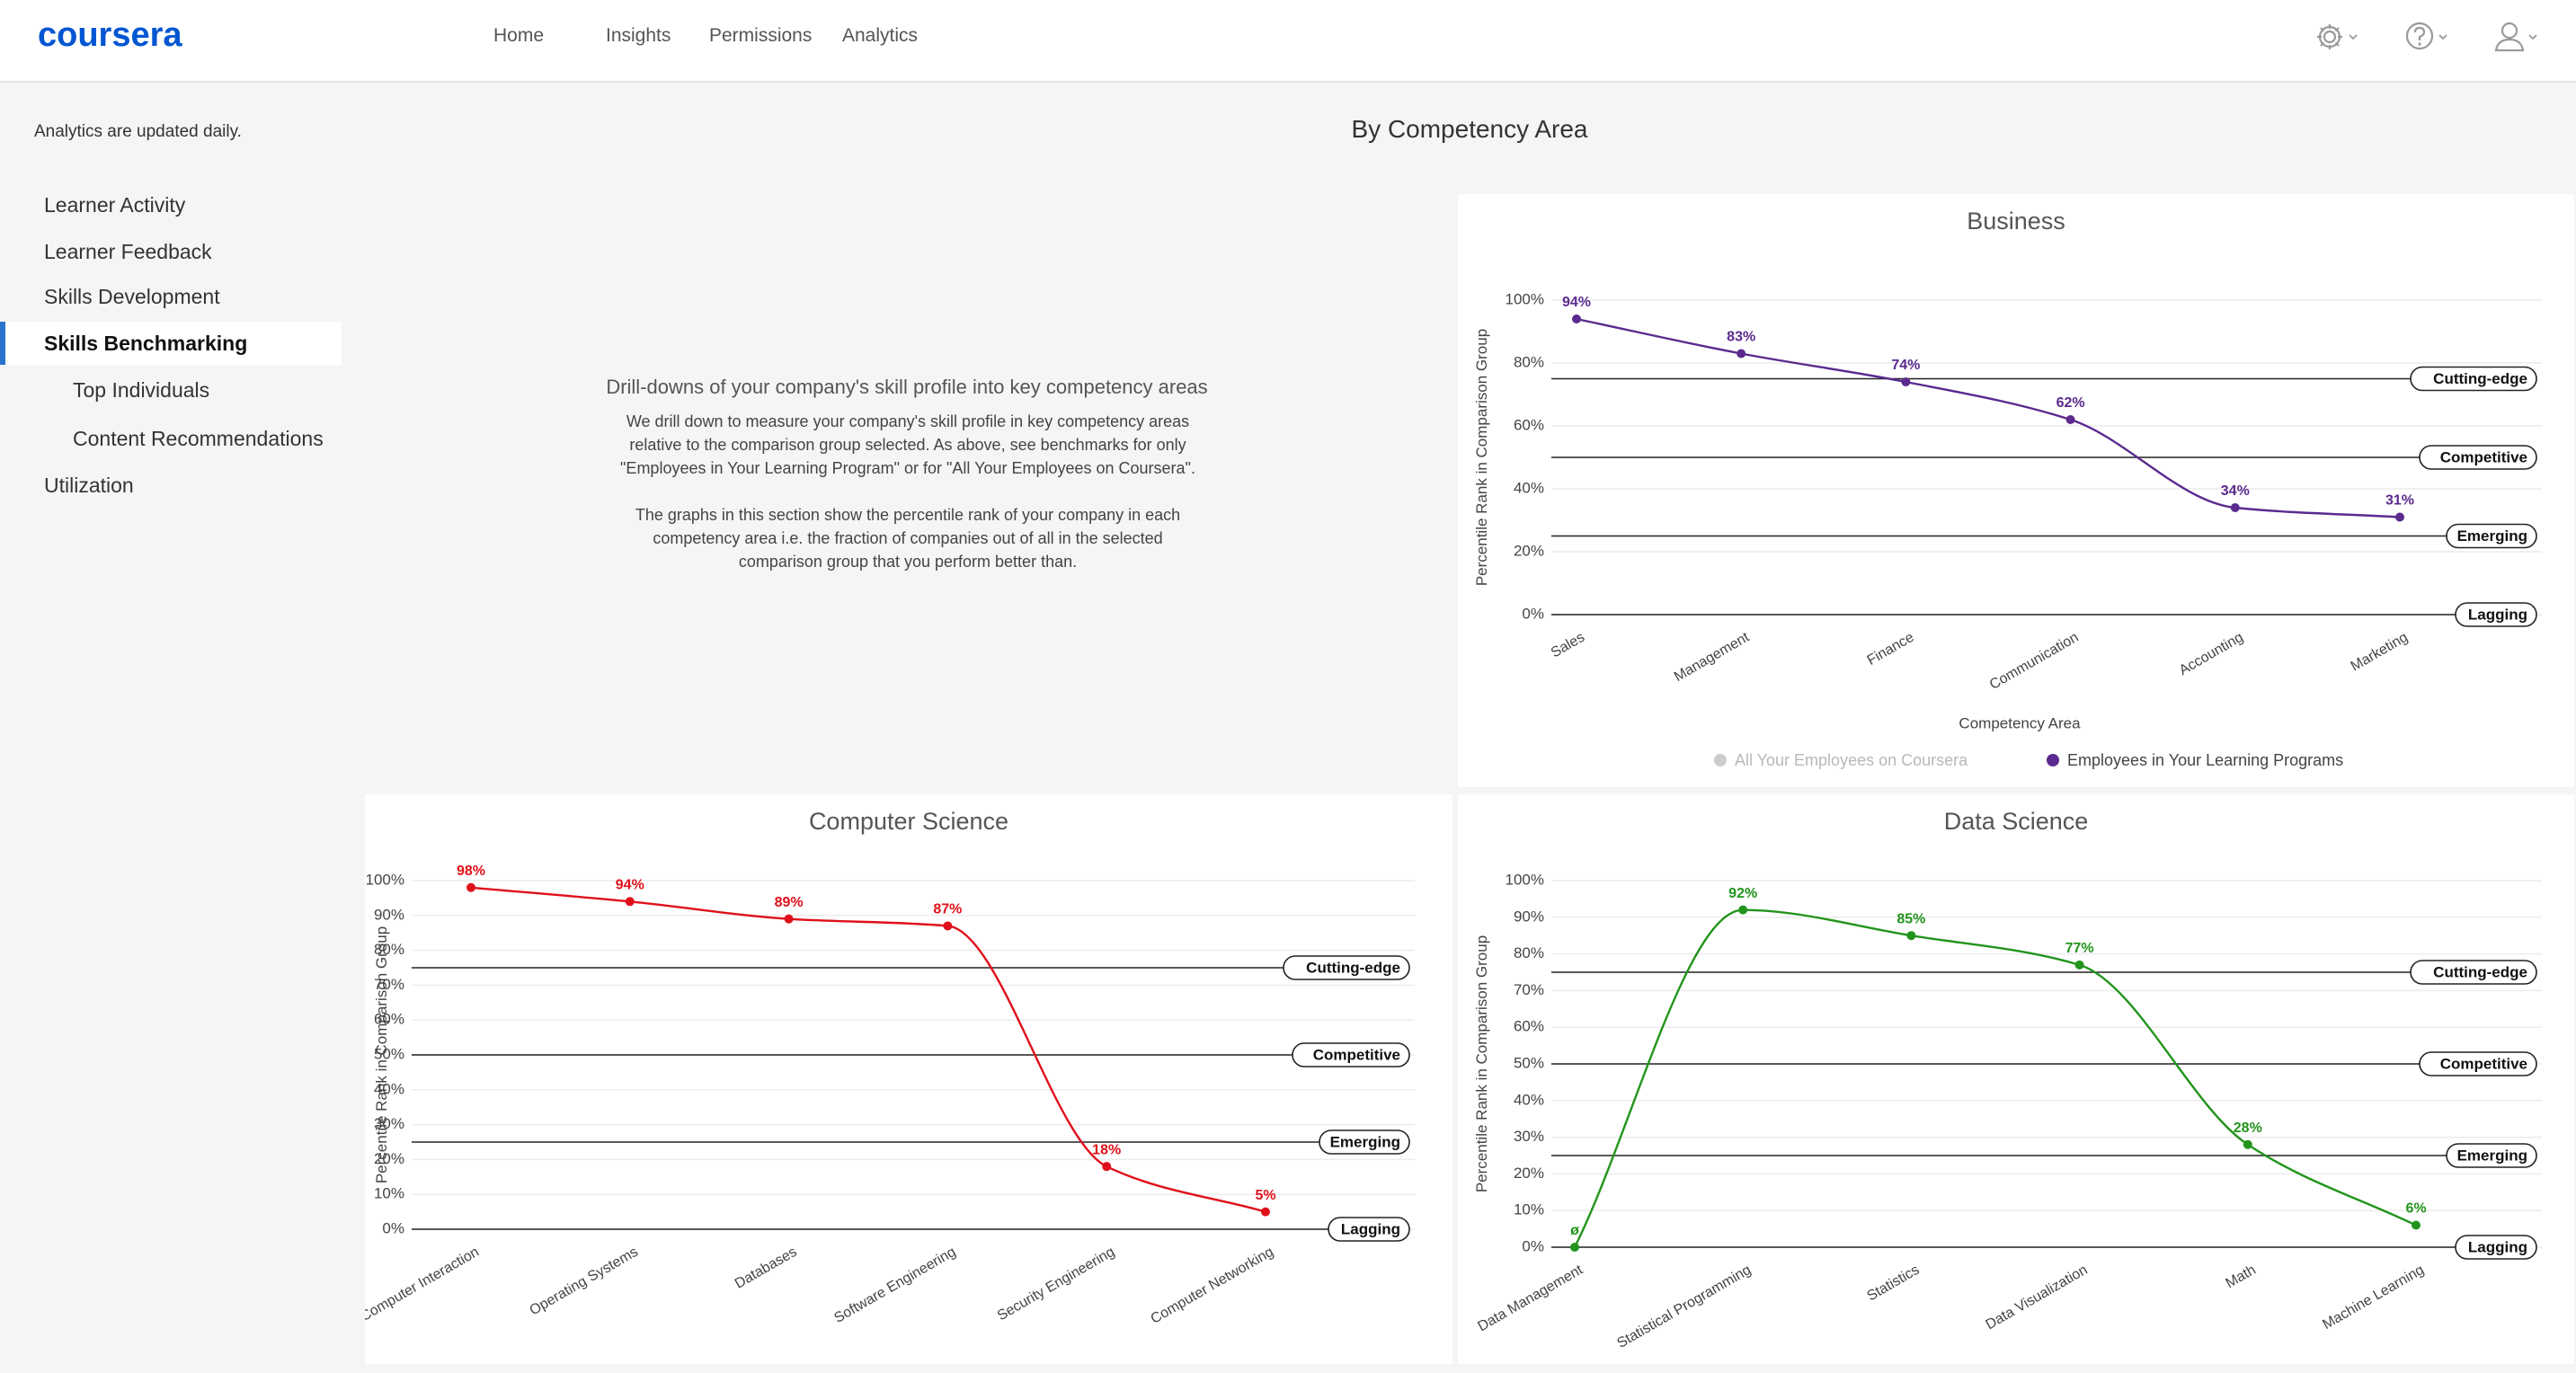 This screenshot has width=2576, height=1373. I want to click on data-point-computer-networking, so click(1265, 1212).